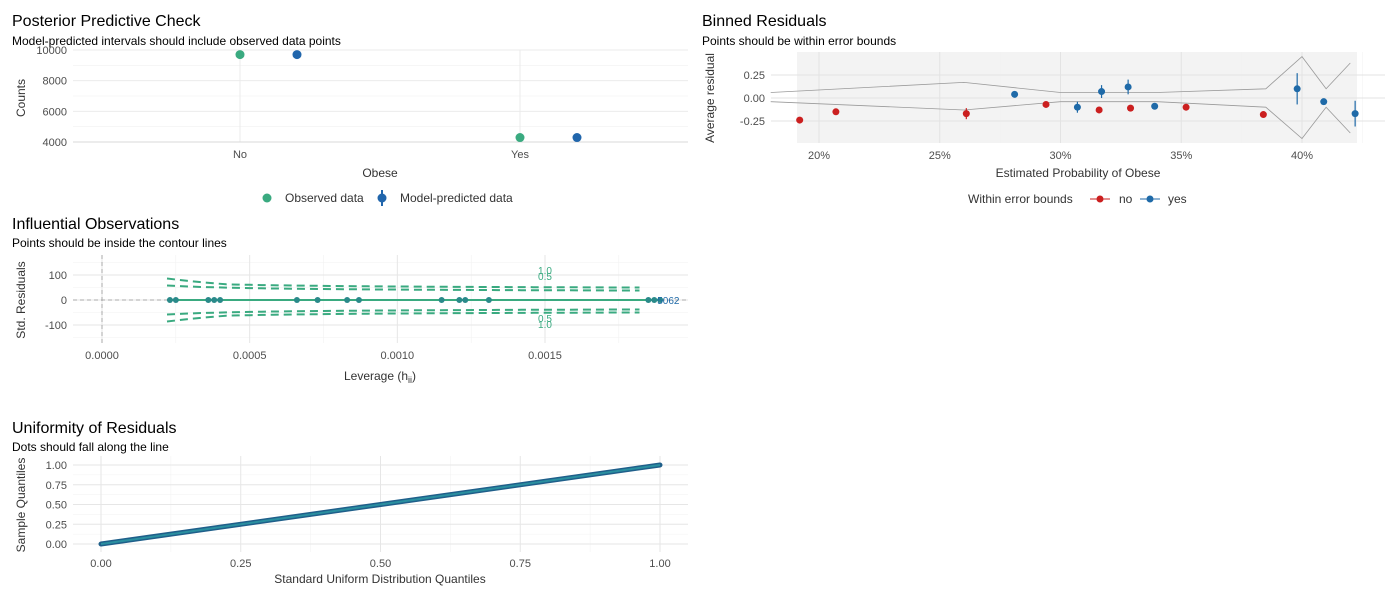  Describe the element at coordinates (1177, 199) in the screenshot. I see `legend-yes-label: yes` at that location.